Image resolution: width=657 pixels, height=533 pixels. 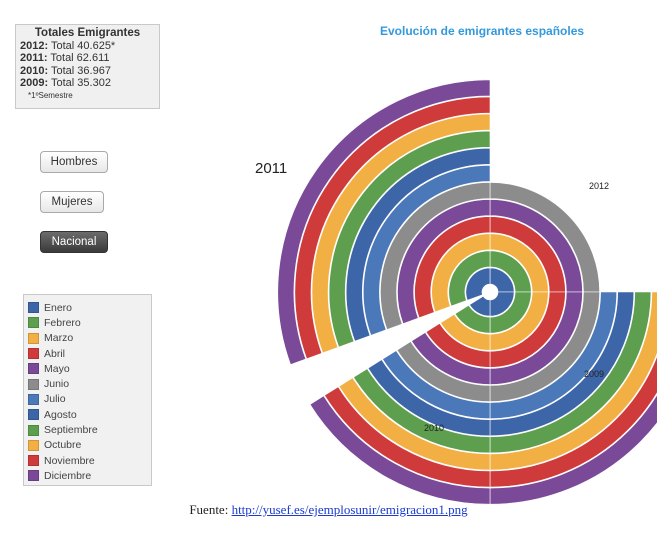 I want to click on legend-label: Noviembre, so click(x=69, y=460).